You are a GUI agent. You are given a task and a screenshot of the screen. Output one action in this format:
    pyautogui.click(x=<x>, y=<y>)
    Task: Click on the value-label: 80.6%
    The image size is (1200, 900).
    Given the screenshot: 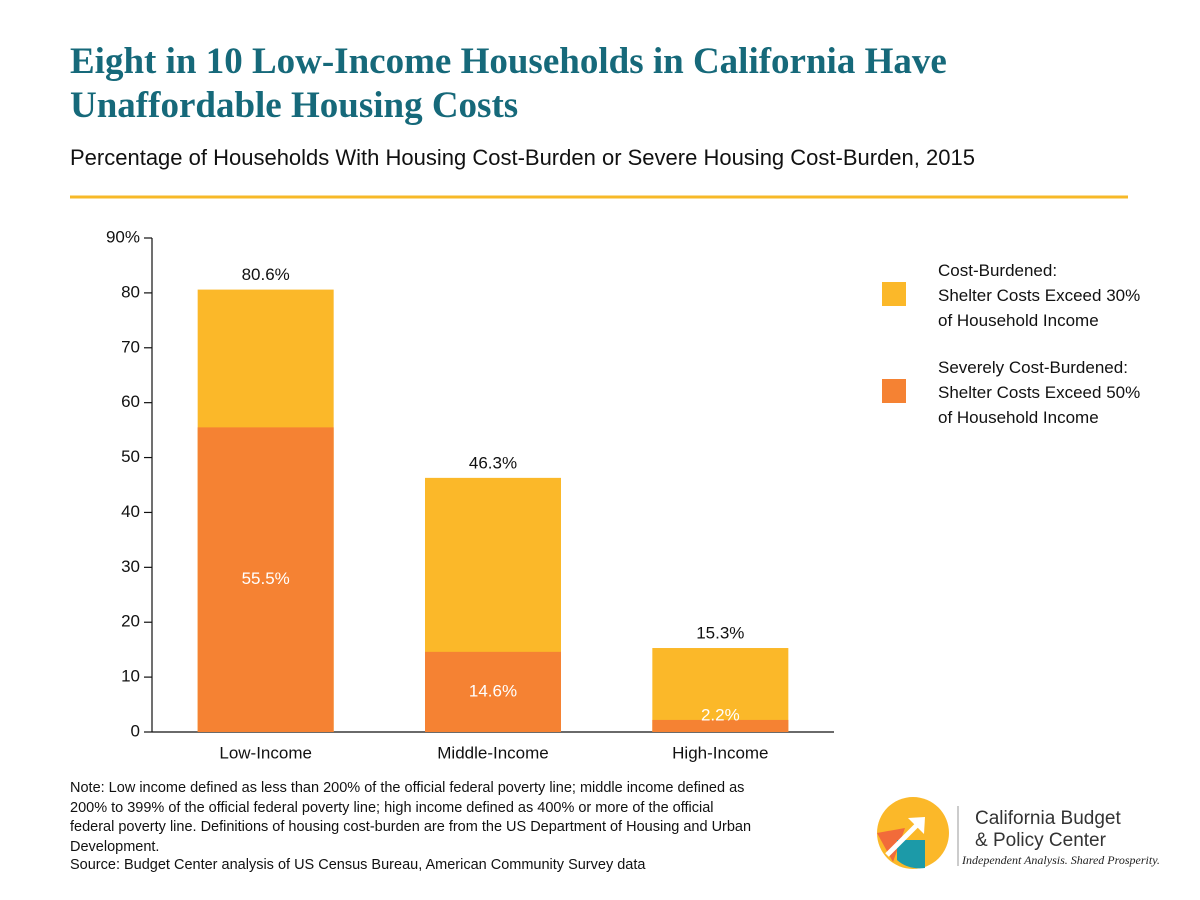 What is the action you would take?
    pyautogui.click(x=266, y=274)
    